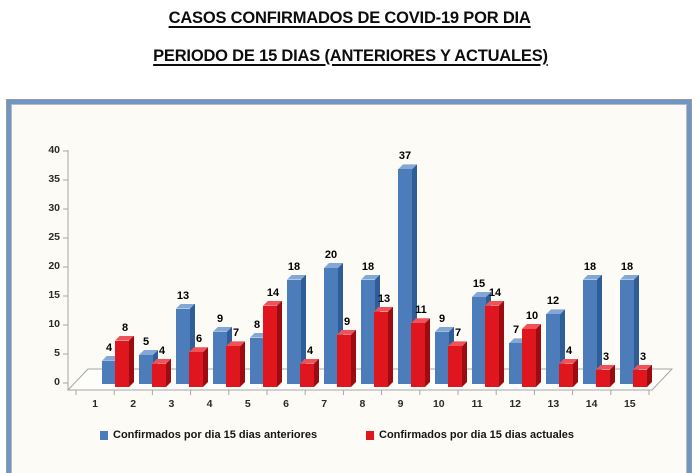 The height and width of the screenshot is (473, 700). I want to click on y-tick-label-10: 10, so click(54, 324).